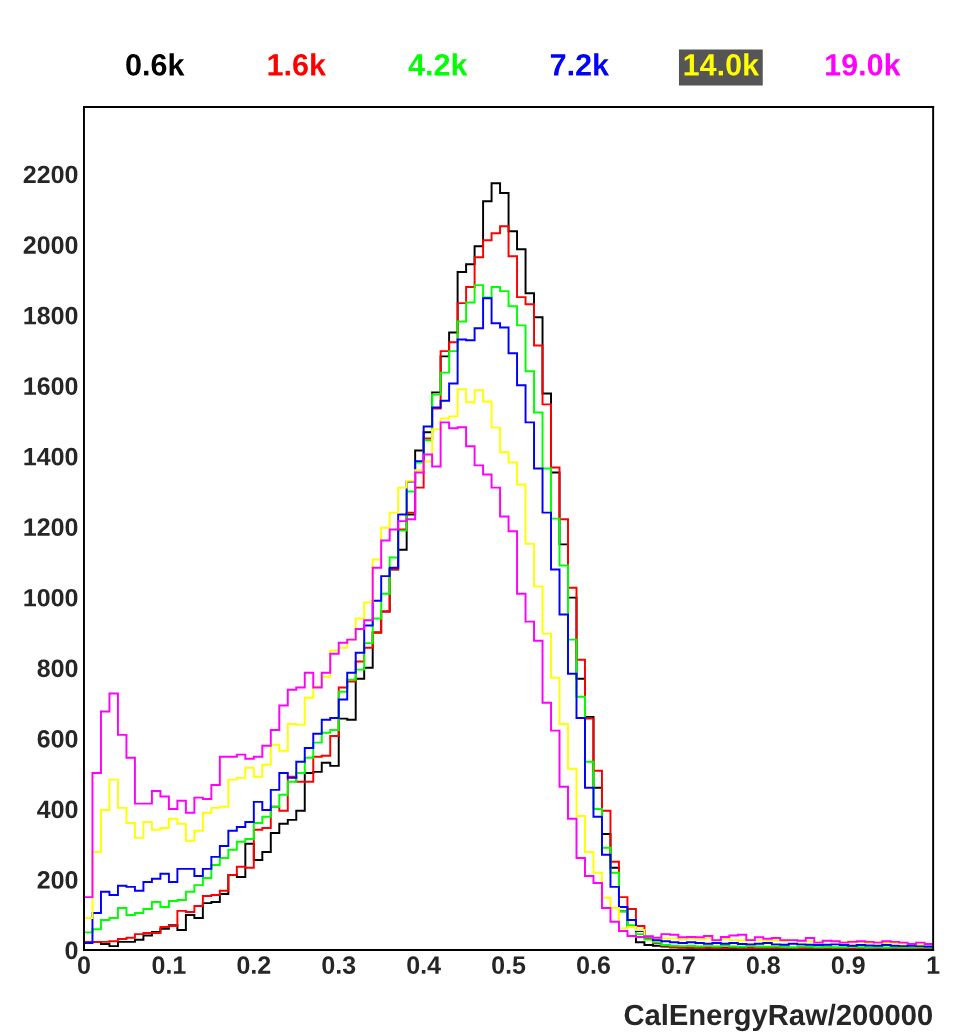 Image resolution: width=962 pixels, height=1036 pixels. Describe the element at coordinates (51, 597) in the screenshot. I see `y-tick-label: 1000` at that location.